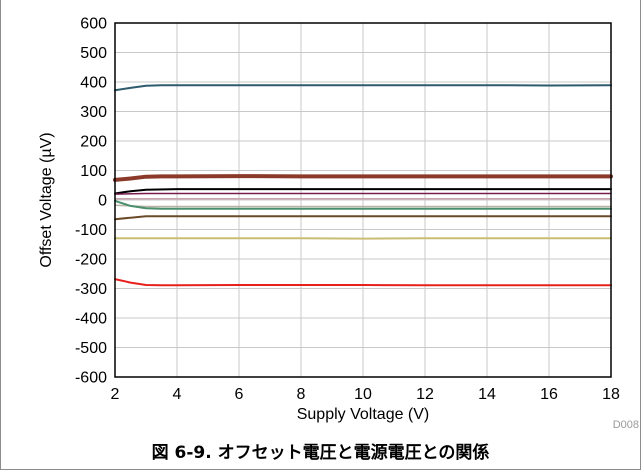 Image resolution: width=641 pixels, height=471 pixels. Describe the element at coordinates (91, 319) in the screenshot. I see `y-tick-label: -400` at that location.